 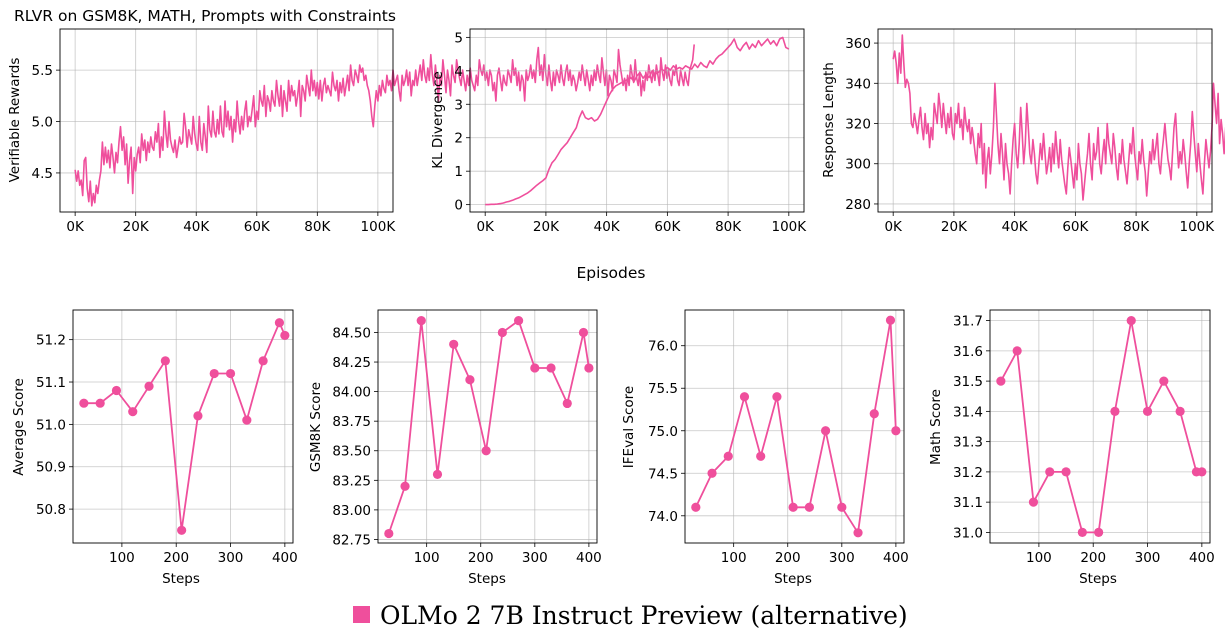 I want to click on y-tick-label: 31.3, so click(x=968, y=443).